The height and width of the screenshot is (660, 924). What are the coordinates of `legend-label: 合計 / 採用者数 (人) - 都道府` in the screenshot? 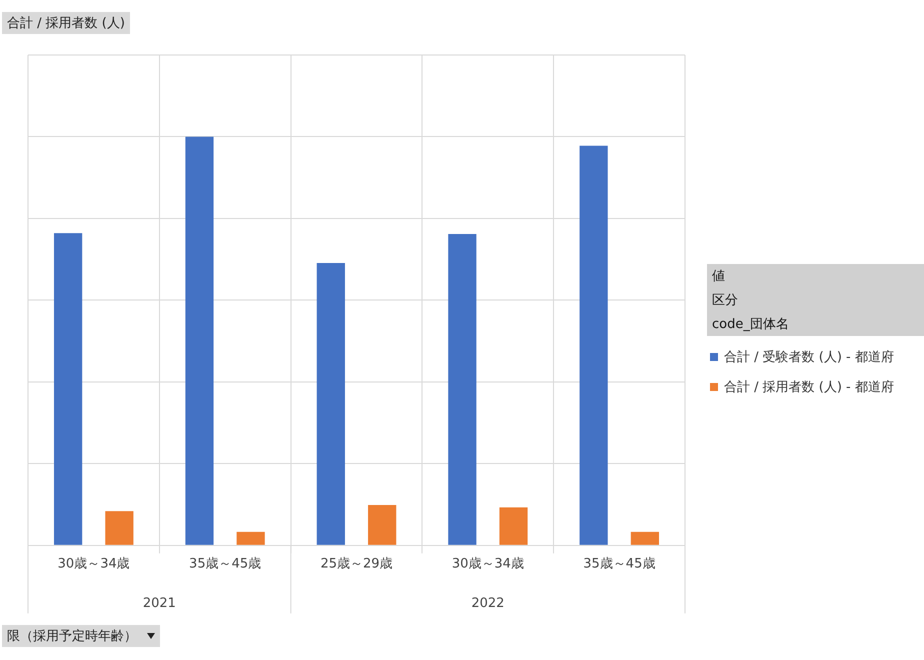 It's located at (809, 387).